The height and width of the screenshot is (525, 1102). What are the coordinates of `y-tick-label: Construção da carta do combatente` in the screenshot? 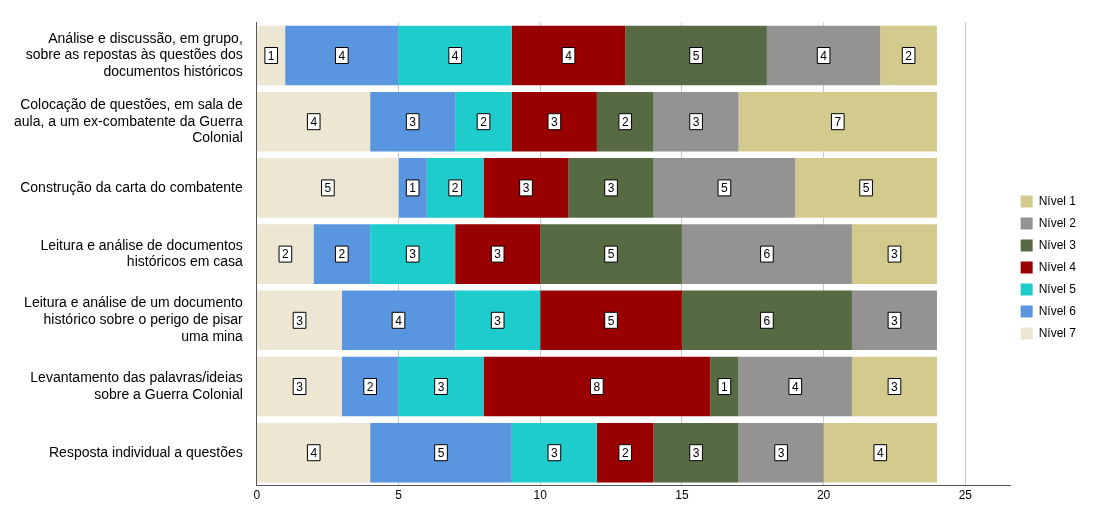 It's located at (132, 186).